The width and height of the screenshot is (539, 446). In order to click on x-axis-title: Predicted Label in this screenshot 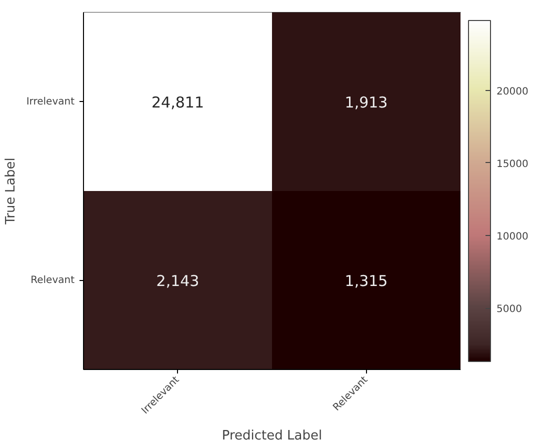, I will do `click(272, 436)`.